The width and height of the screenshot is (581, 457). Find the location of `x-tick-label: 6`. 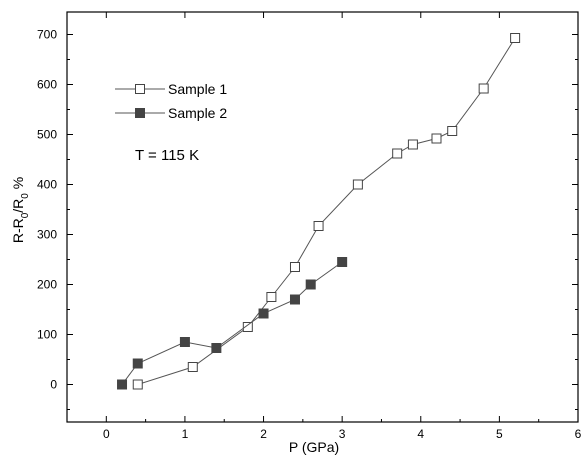

x-tick-label: 6 is located at coordinates (578, 434).